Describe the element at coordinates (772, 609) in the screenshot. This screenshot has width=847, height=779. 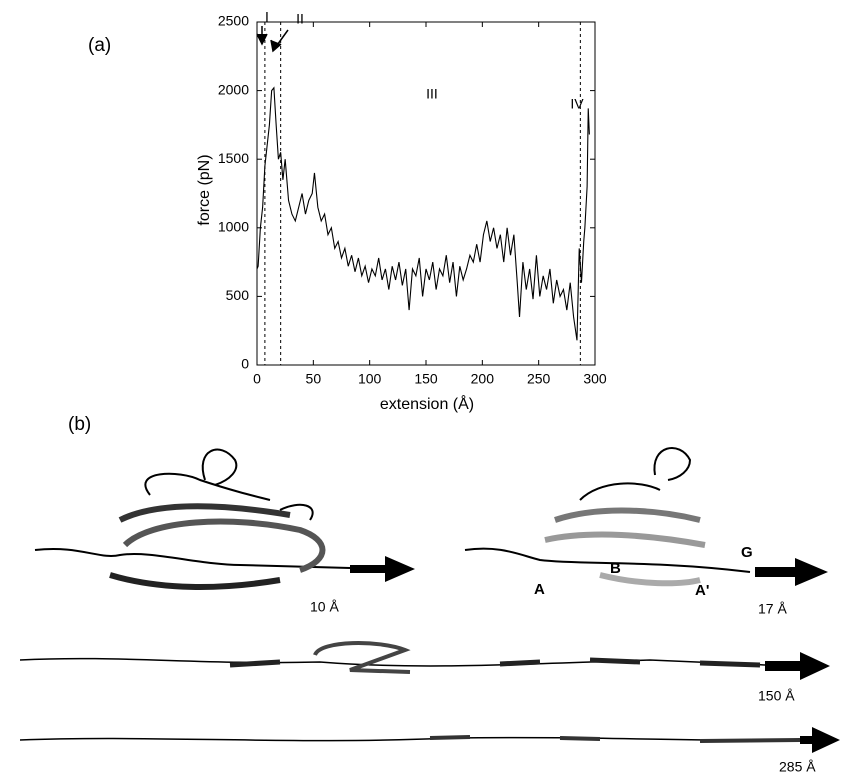
I see `structure-label: 17 Å` at that location.